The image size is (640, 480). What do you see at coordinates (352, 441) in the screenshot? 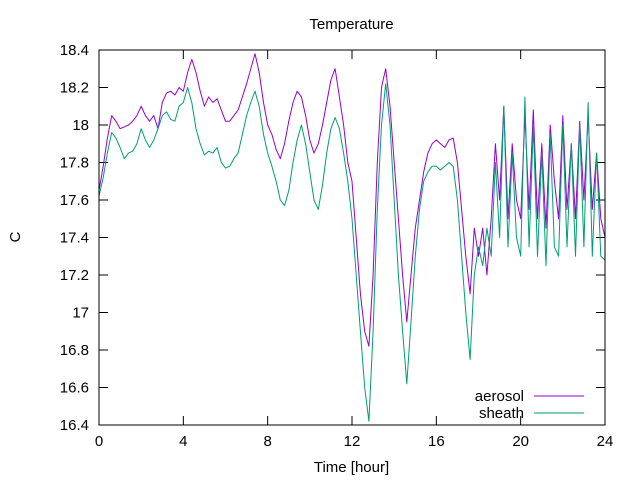
I see `x-tick-label: 12` at bounding box center [352, 441].